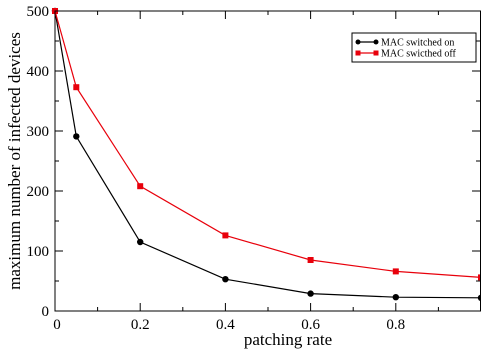 This screenshot has width=481, height=351. I want to click on legend-box, so click(414, 47).